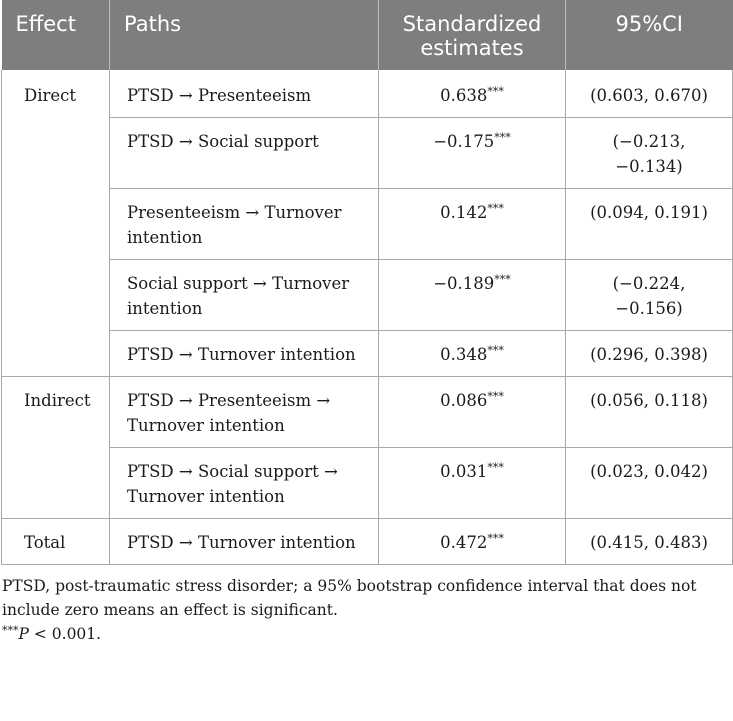  Describe the element at coordinates (55, 223) in the screenshot. I see `effect-cell-direct: Direct` at that location.